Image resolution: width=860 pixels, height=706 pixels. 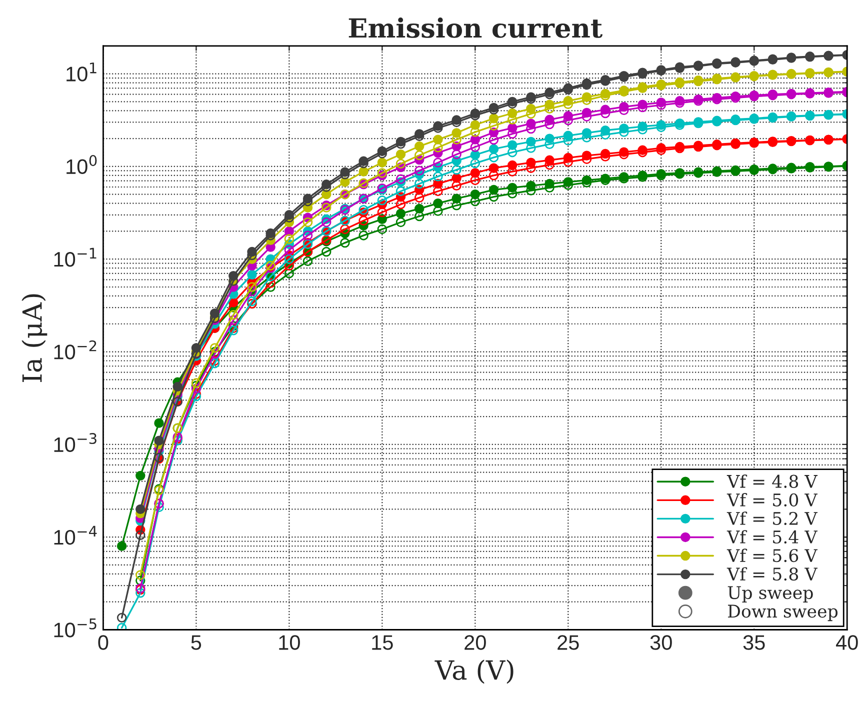 I want to click on x-axis-title: Va (V), so click(x=474, y=672).